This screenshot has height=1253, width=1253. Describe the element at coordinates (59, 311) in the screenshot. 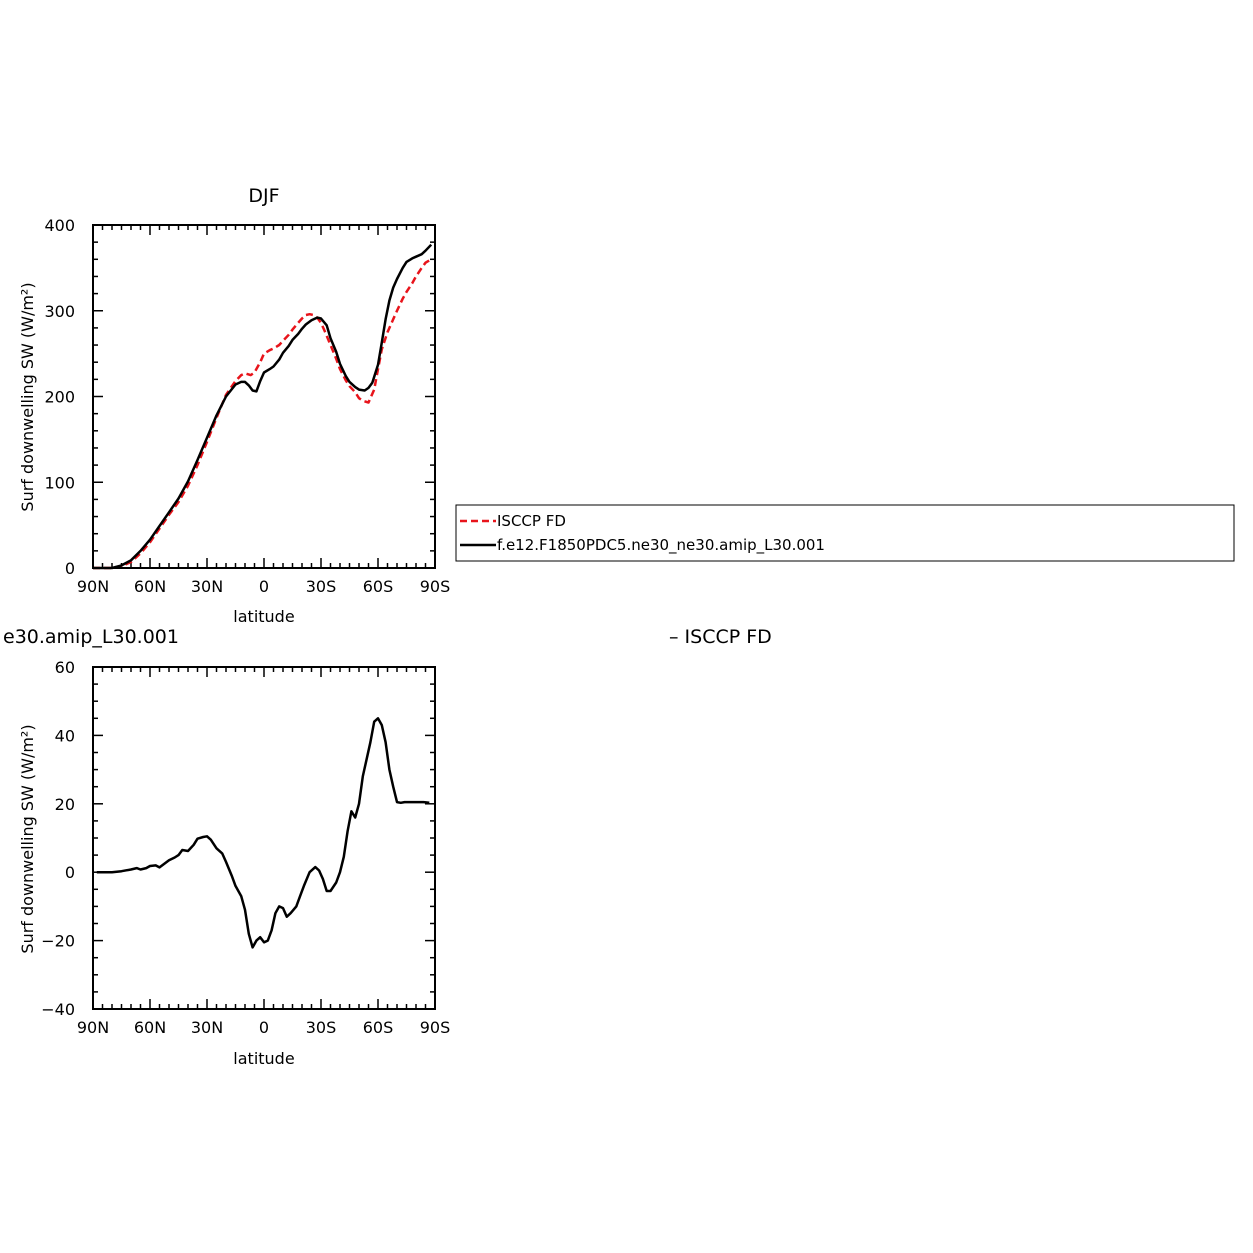

I see `y-tick-label: 300` at that location.